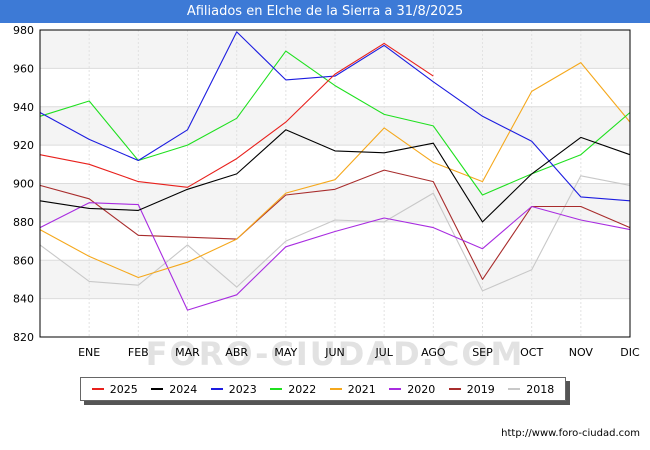  Describe the element at coordinates (359, 352) in the screenshot. I see `x-axis-ticks: ENE FEB MAR ABR MAY JUN JUL AGO SEP OCT NOV DIC` at that location.